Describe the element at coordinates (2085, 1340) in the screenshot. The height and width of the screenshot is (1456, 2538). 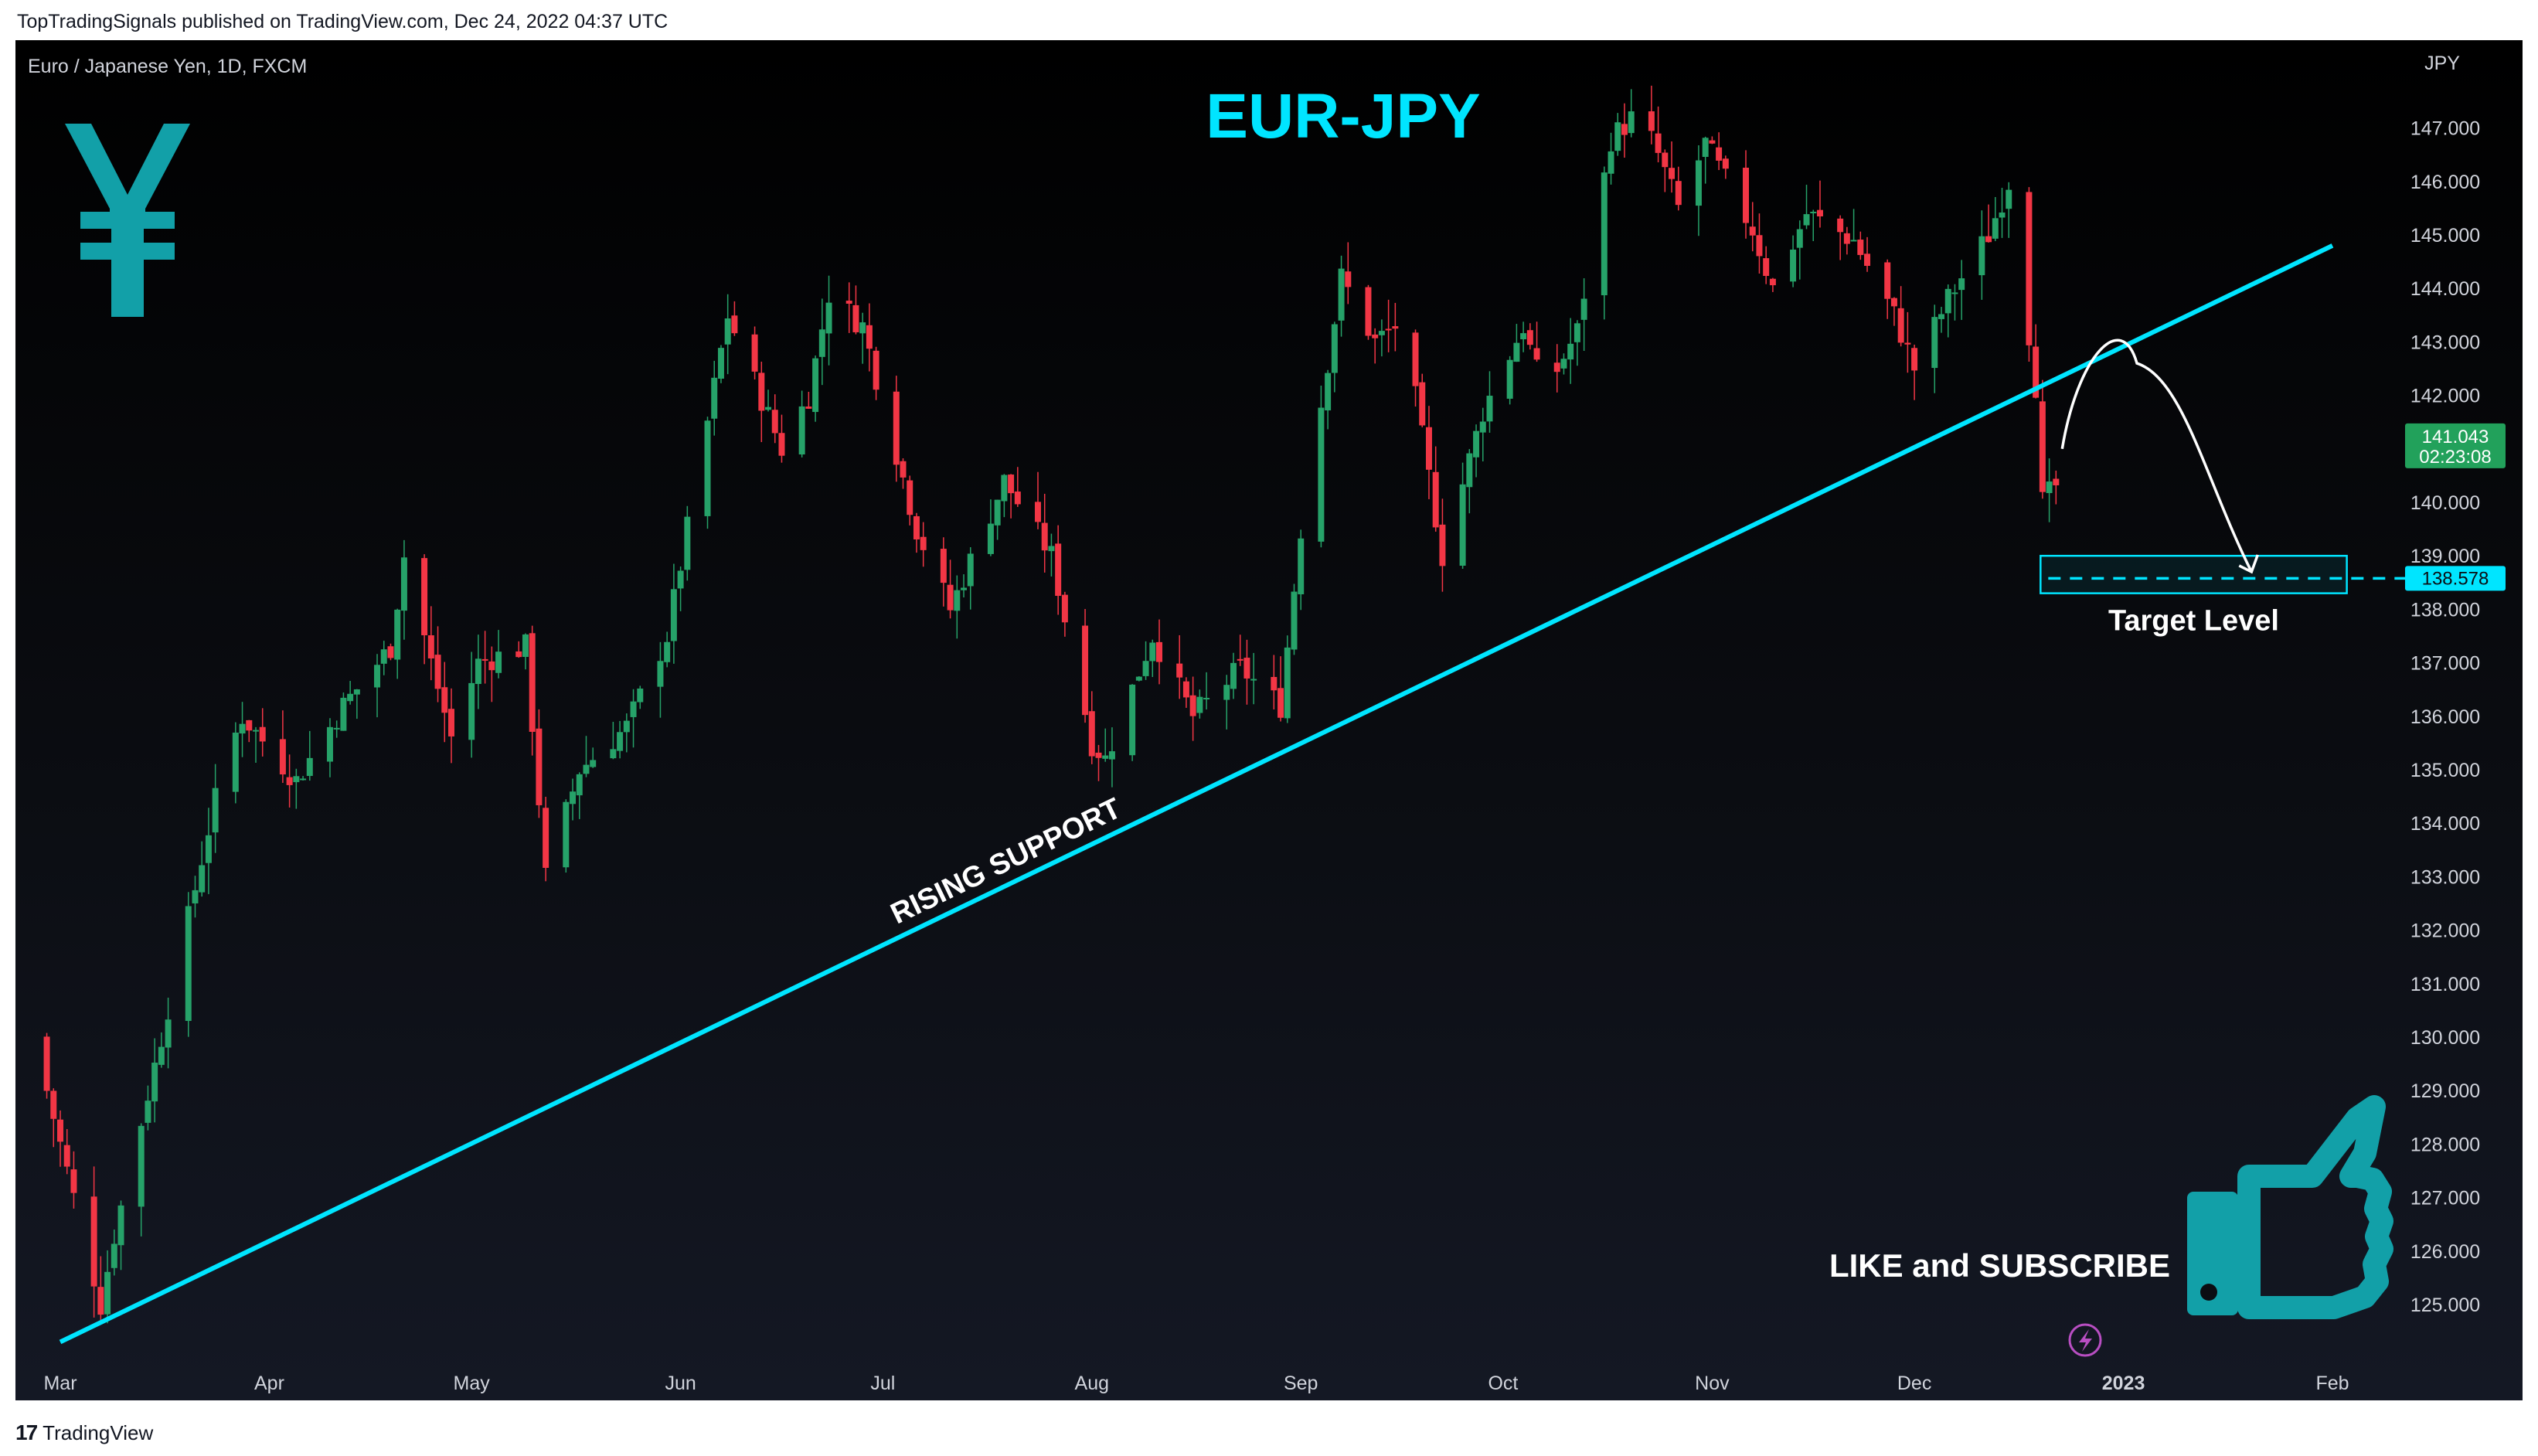
I see `lightning-icon` at that location.